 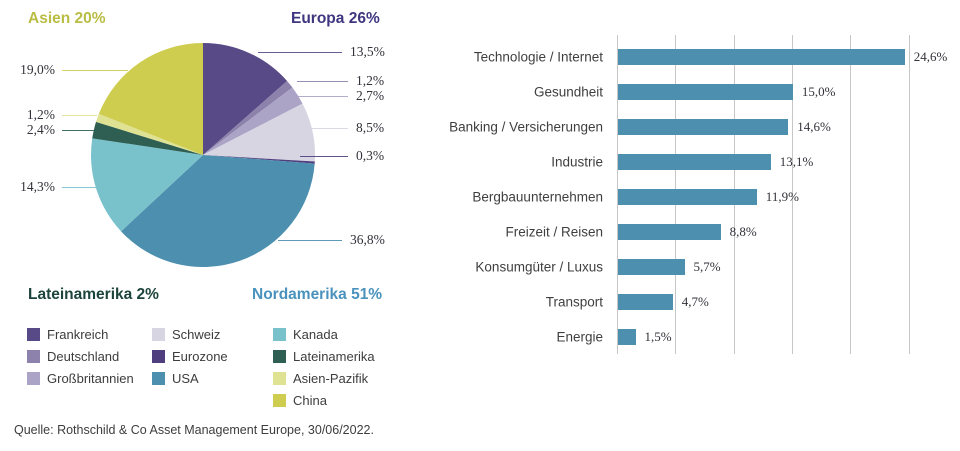 I want to click on legend-label: Lateinamerika, so click(x=334, y=356).